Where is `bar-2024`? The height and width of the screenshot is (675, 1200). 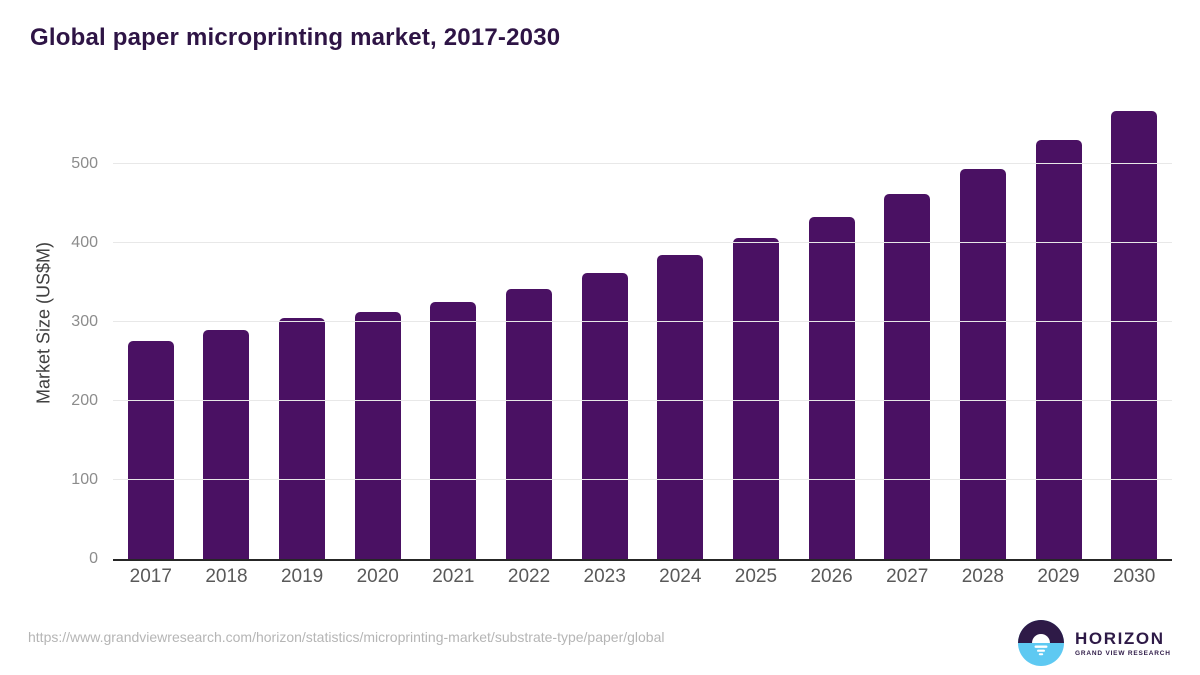
bar-2024 is located at coordinates (680, 407).